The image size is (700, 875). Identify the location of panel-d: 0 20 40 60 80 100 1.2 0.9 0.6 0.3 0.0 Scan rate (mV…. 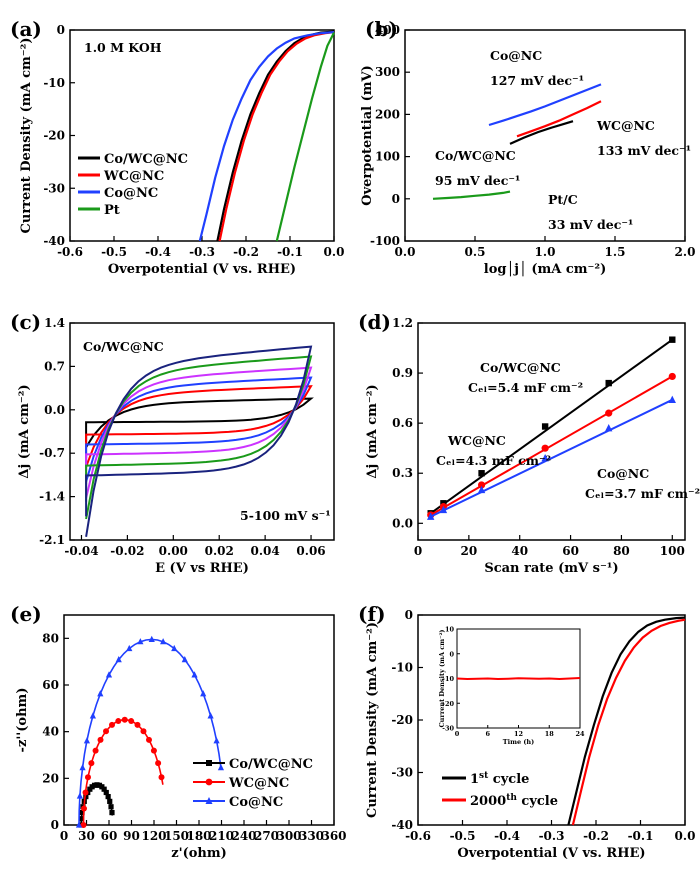
(529, 443).